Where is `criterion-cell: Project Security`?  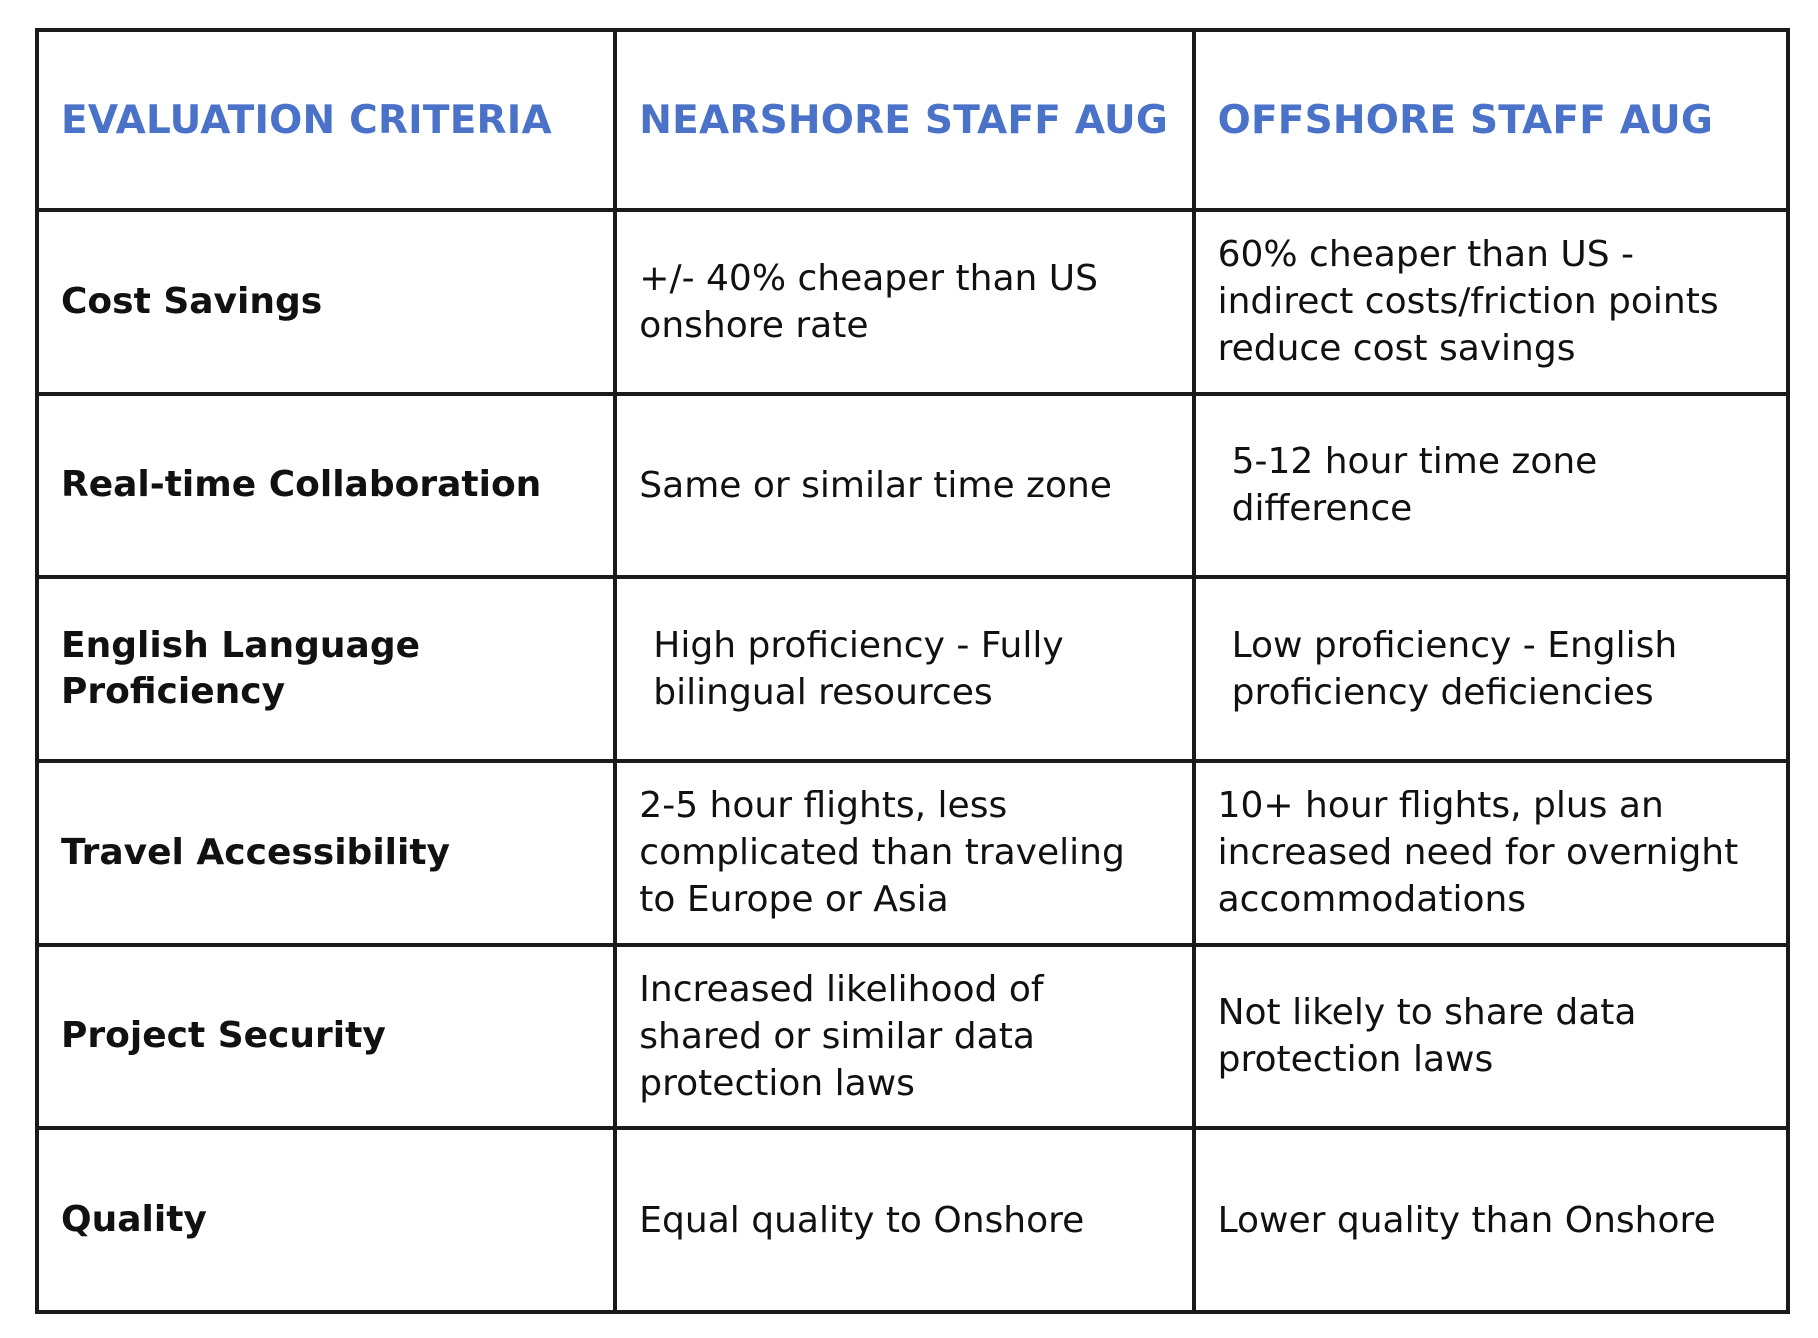 criterion-cell: Project Security is located at coordinates (326, 1036).